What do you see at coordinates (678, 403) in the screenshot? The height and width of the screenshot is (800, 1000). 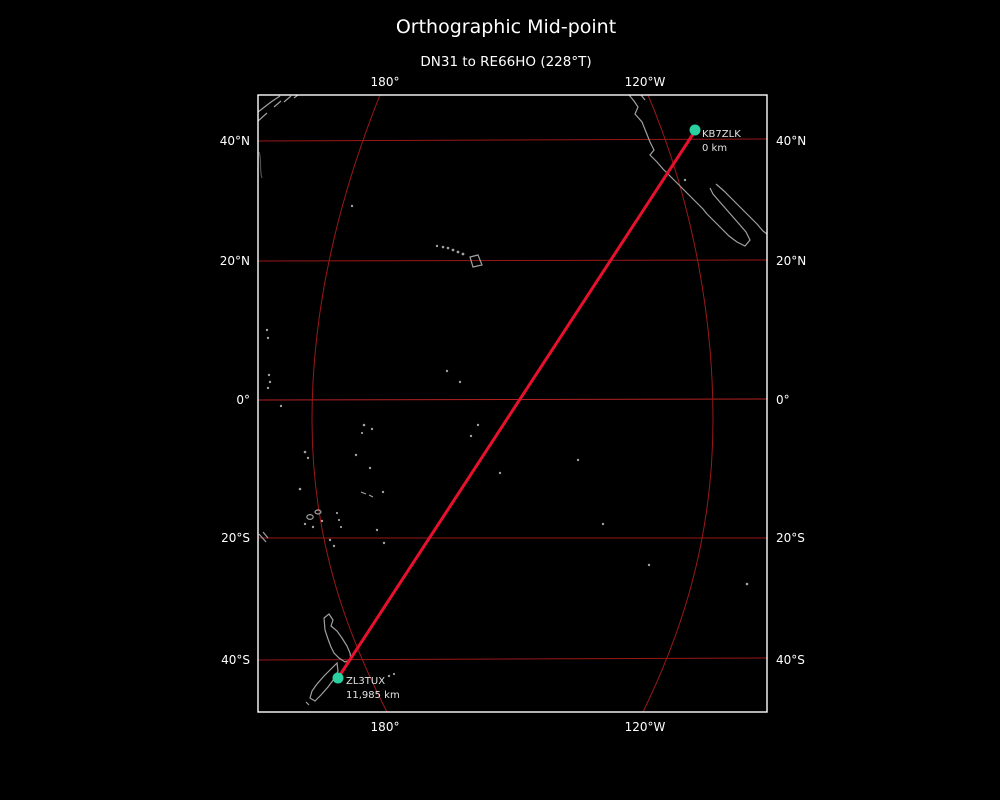 I see `meridian-120w` at bounding box center [678, 403].